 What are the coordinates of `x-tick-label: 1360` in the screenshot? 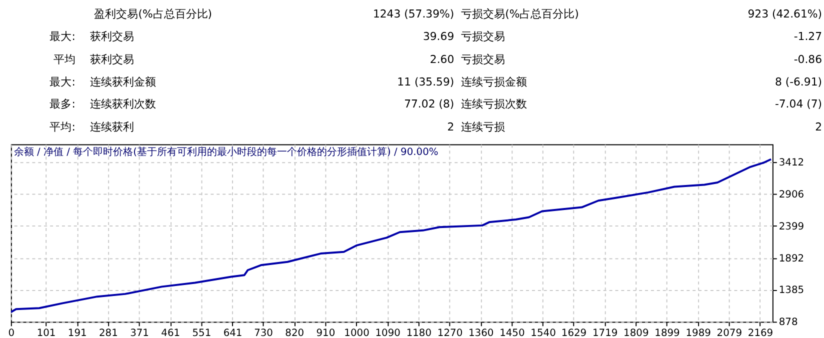 It's located at (481, 333).